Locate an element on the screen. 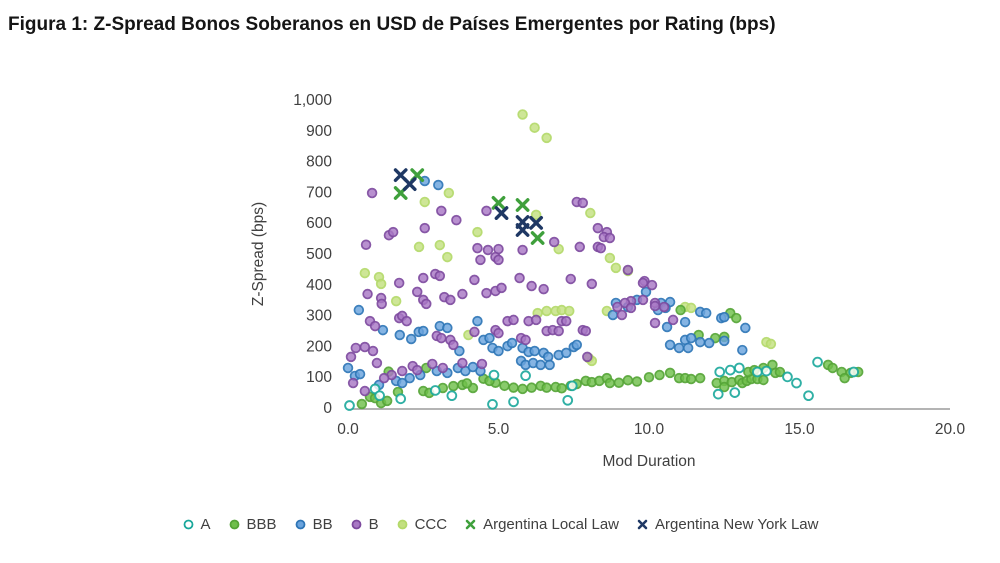 The width and height of the screenshot is (1000, 563). y-axis-title: Z-Spread (bps) is located at coordinates (258, 254).